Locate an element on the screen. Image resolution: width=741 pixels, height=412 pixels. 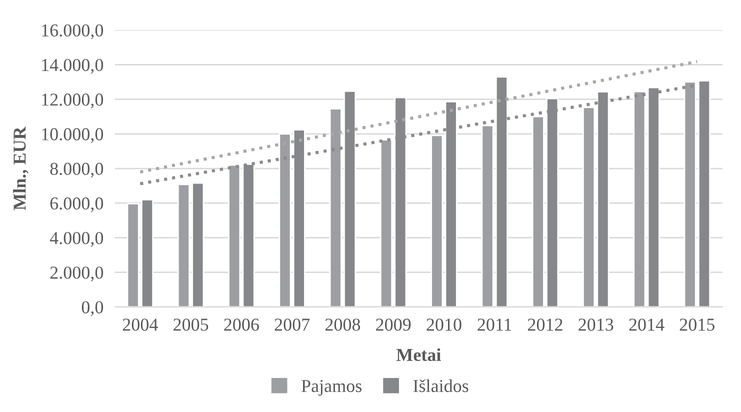
y-tick-label: 8.000,0 is located at coordinates (77, 170).